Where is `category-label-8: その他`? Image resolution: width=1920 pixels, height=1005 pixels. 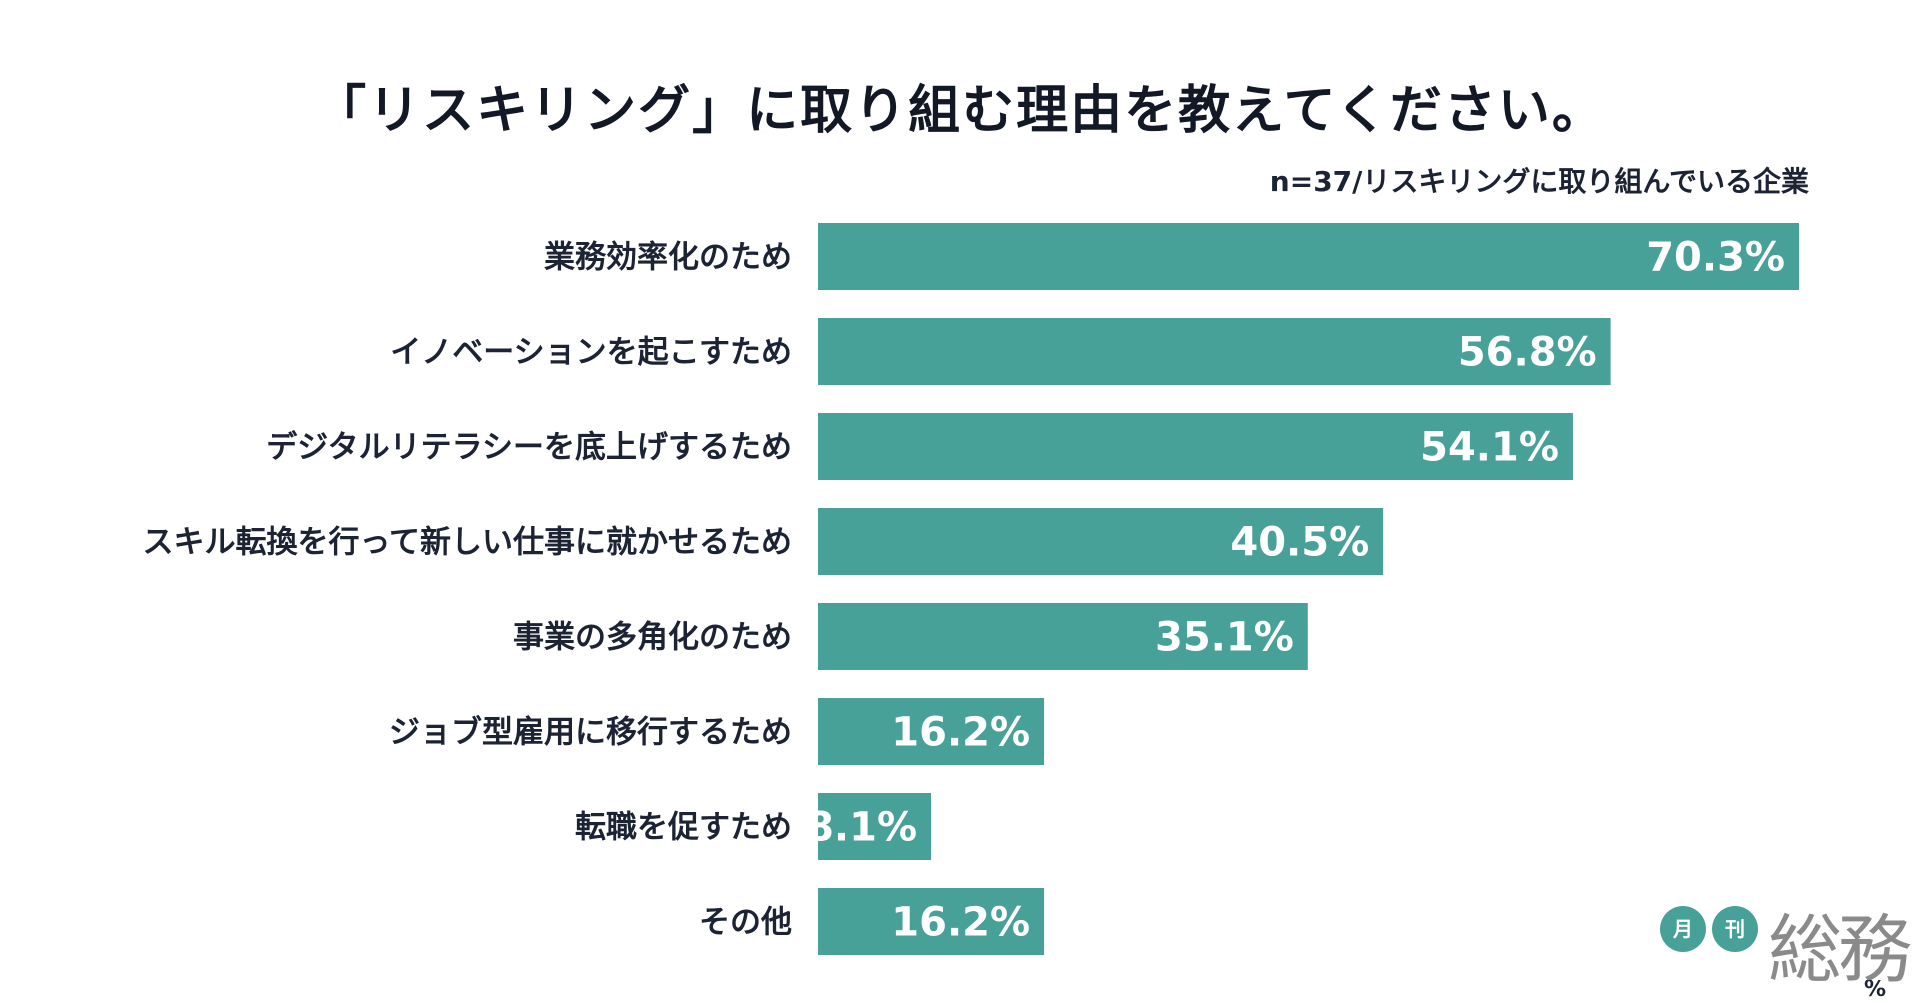 category-label-8: その他 is located at coordinates (745, 923).